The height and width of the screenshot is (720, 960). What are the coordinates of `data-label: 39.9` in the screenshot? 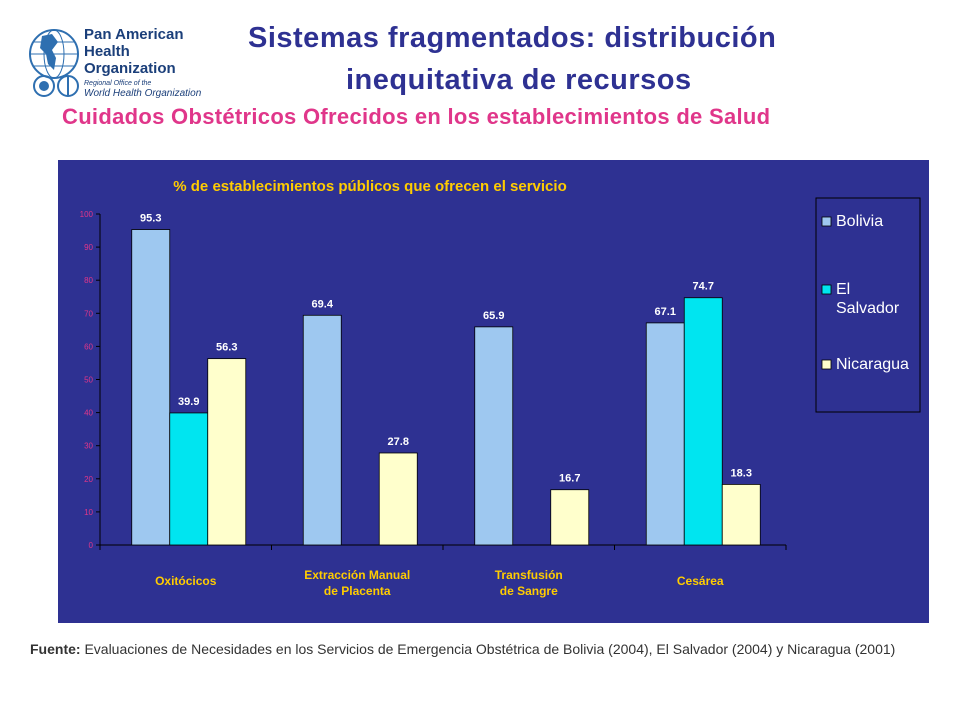 It's located at (188, 402).